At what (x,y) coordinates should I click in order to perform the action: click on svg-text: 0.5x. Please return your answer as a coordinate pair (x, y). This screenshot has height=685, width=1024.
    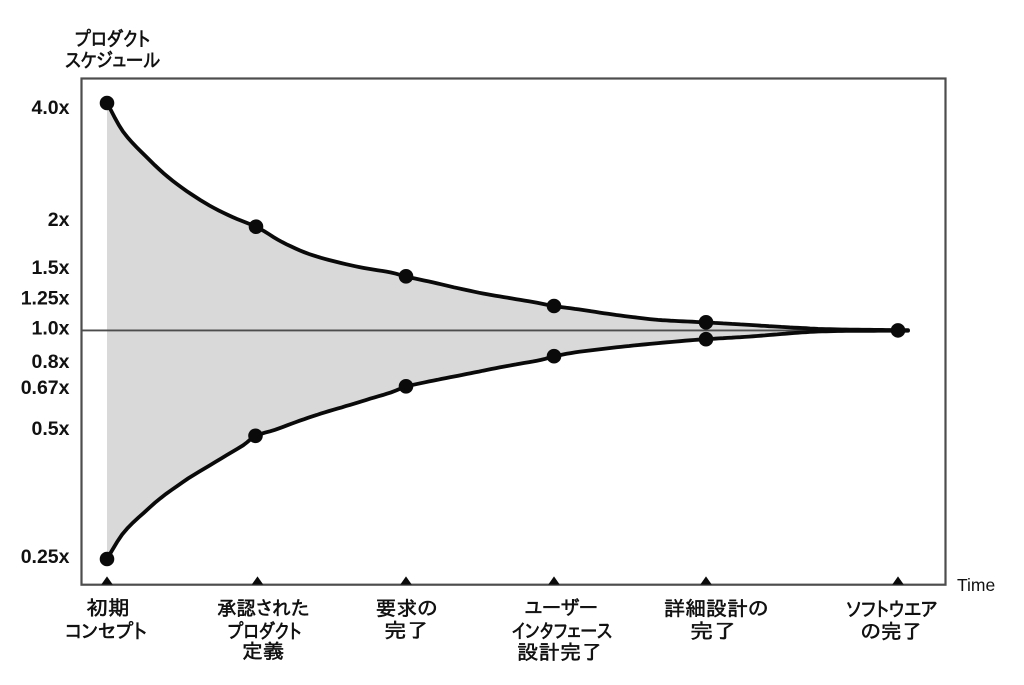
    Looking at the image, I should click on (51, 429).